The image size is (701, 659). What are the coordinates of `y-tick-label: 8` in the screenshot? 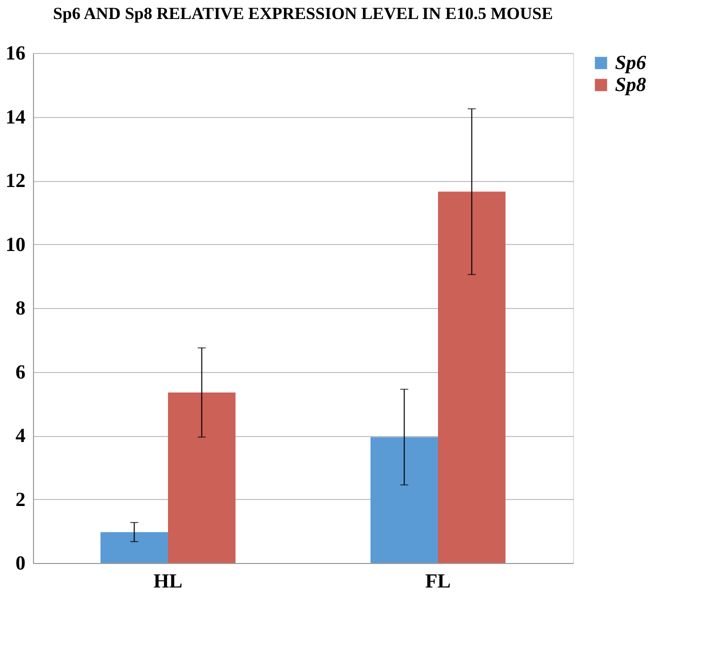 It's located at (21, 309).